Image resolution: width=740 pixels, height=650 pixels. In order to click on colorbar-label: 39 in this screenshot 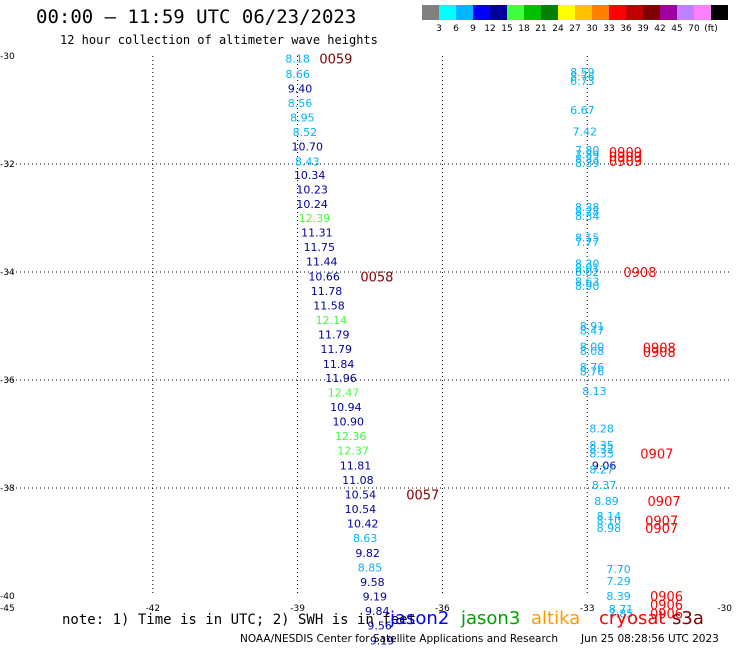, I will do `click(643, 29)`.